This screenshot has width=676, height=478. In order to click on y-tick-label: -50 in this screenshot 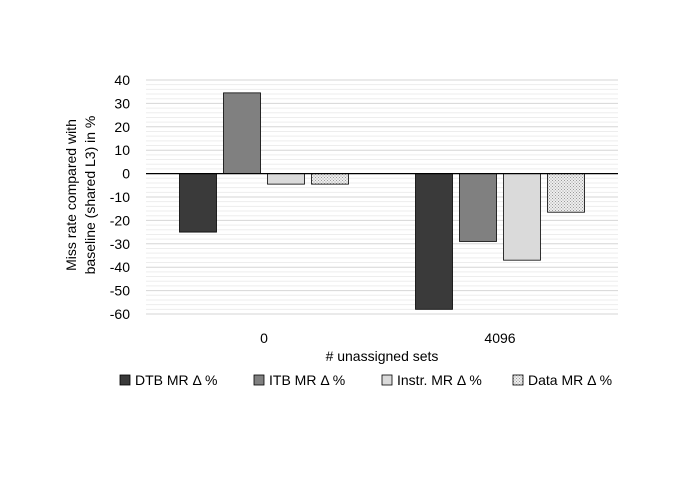, I will do `click(120, 291)`.